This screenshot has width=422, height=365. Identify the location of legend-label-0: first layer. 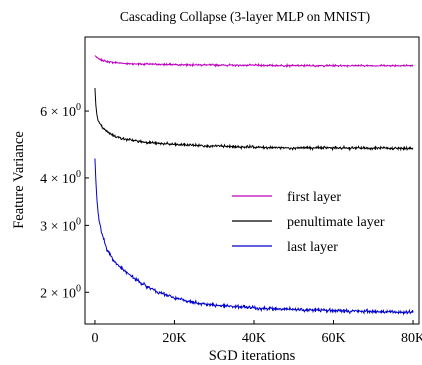
(314, 197).